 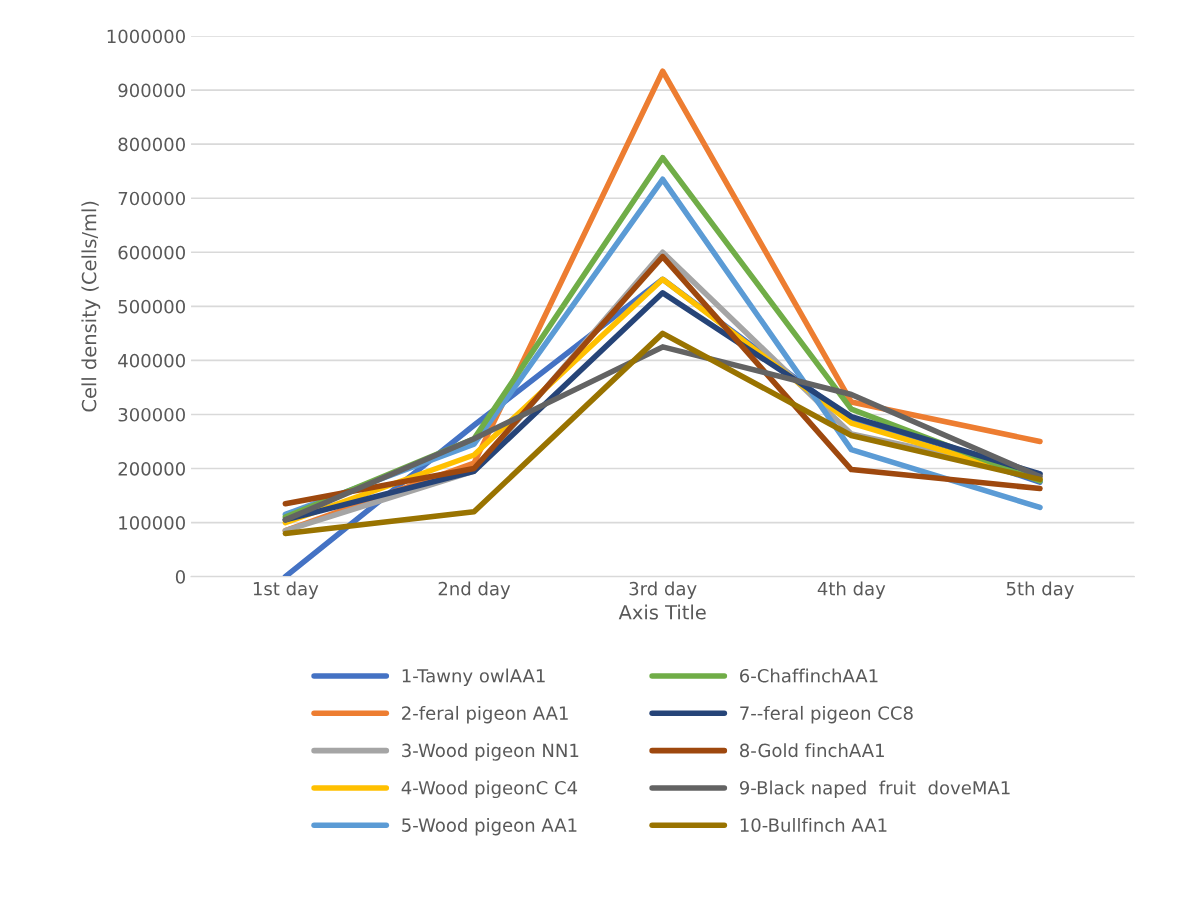 I want to click on y-tick-label: 400000, so click(x=151, y=360).